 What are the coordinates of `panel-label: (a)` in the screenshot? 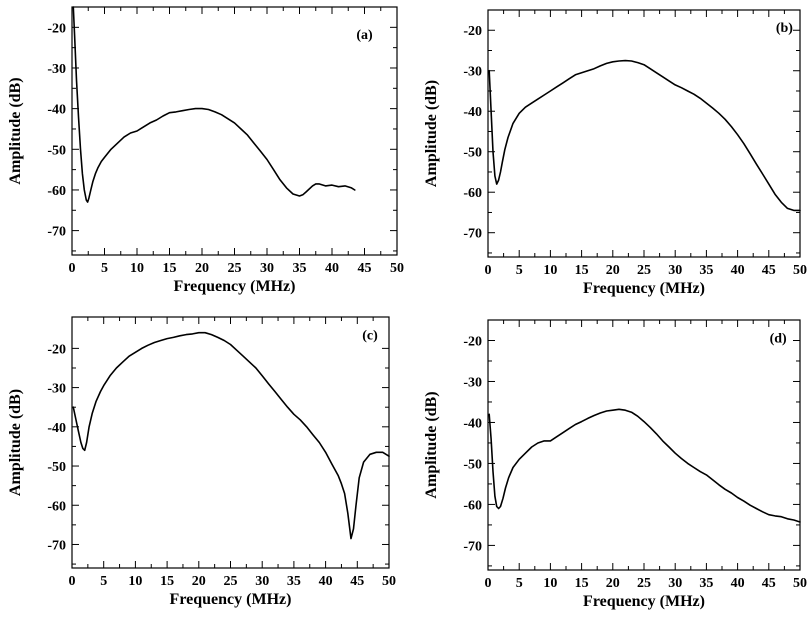 It's located at (364, 35).